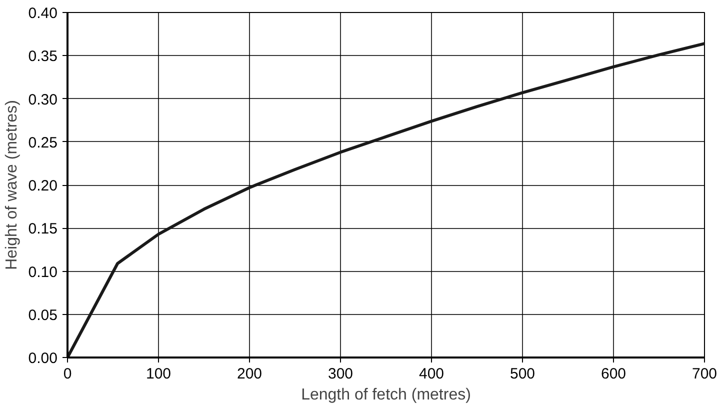 The width and height of the screenshot is (726, 410). I want to click on x-tick-label: 200, so click(249, 374).